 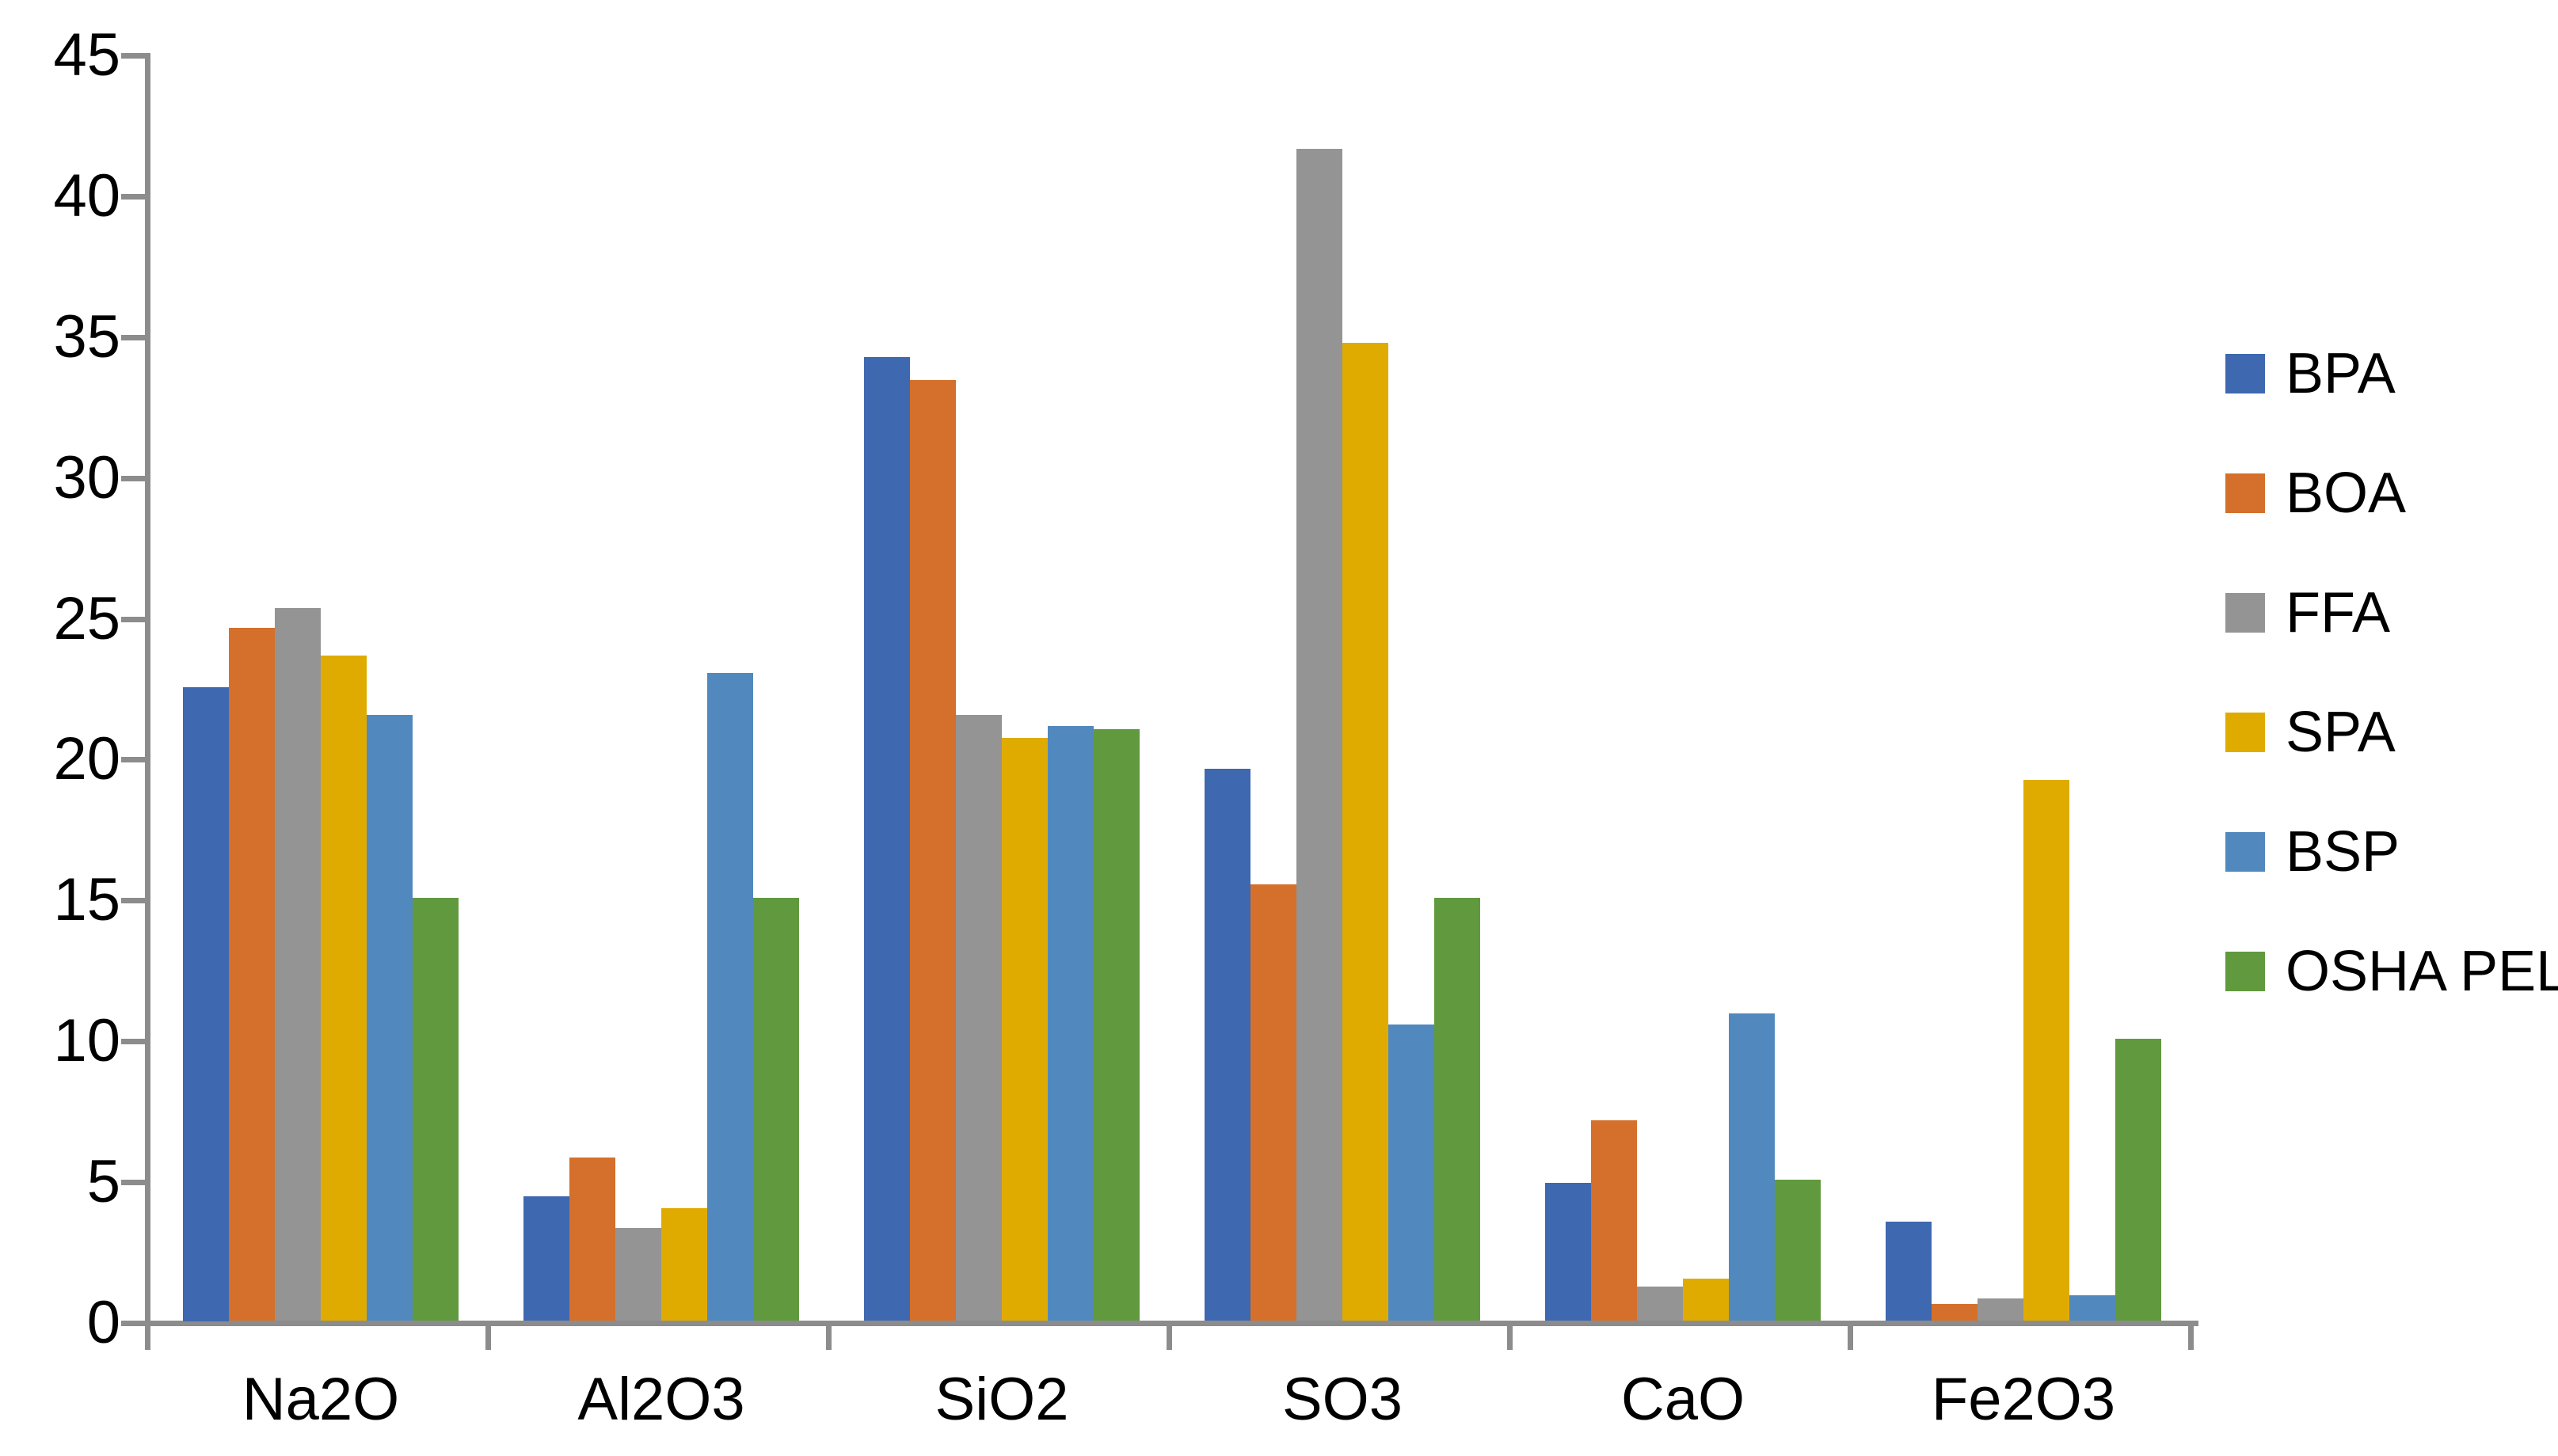 I want to click on y-tick-label-25: 25, so click(x=86, y=618).